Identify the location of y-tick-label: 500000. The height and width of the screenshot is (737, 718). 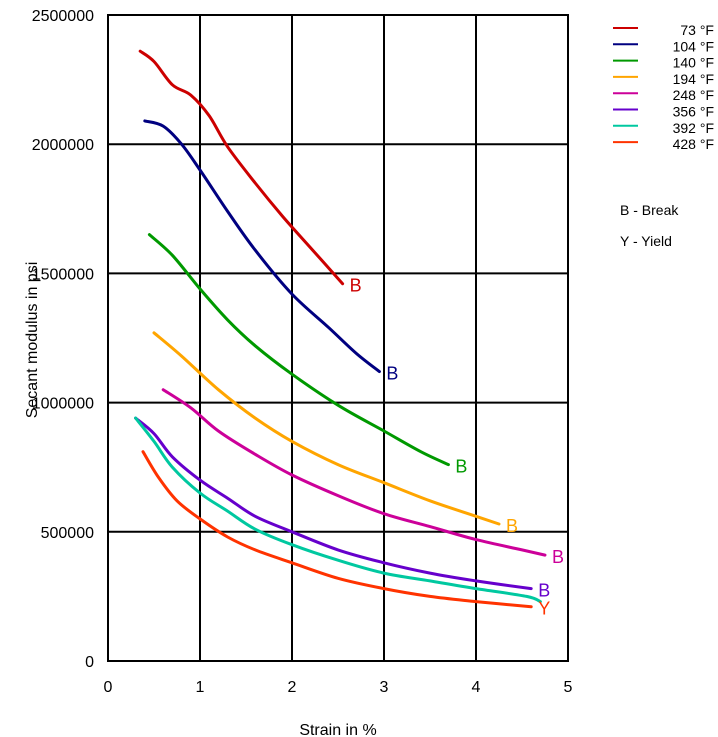
(67, 533).